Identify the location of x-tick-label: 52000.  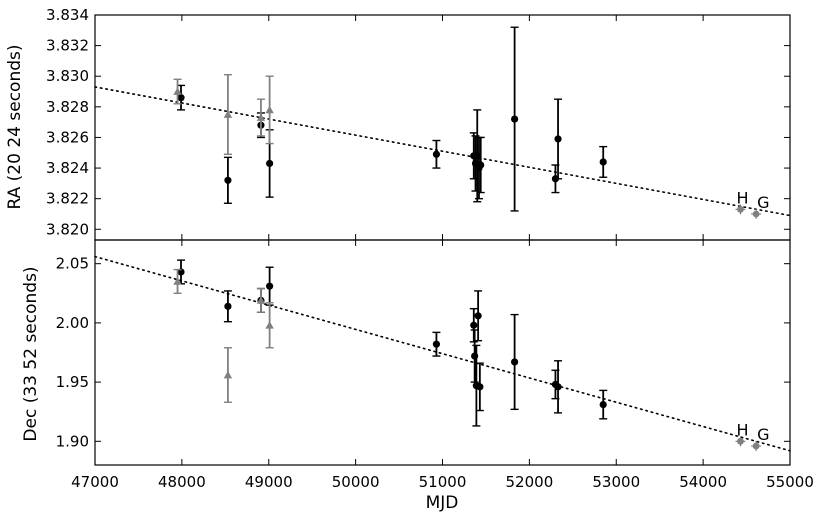
(530, 482).